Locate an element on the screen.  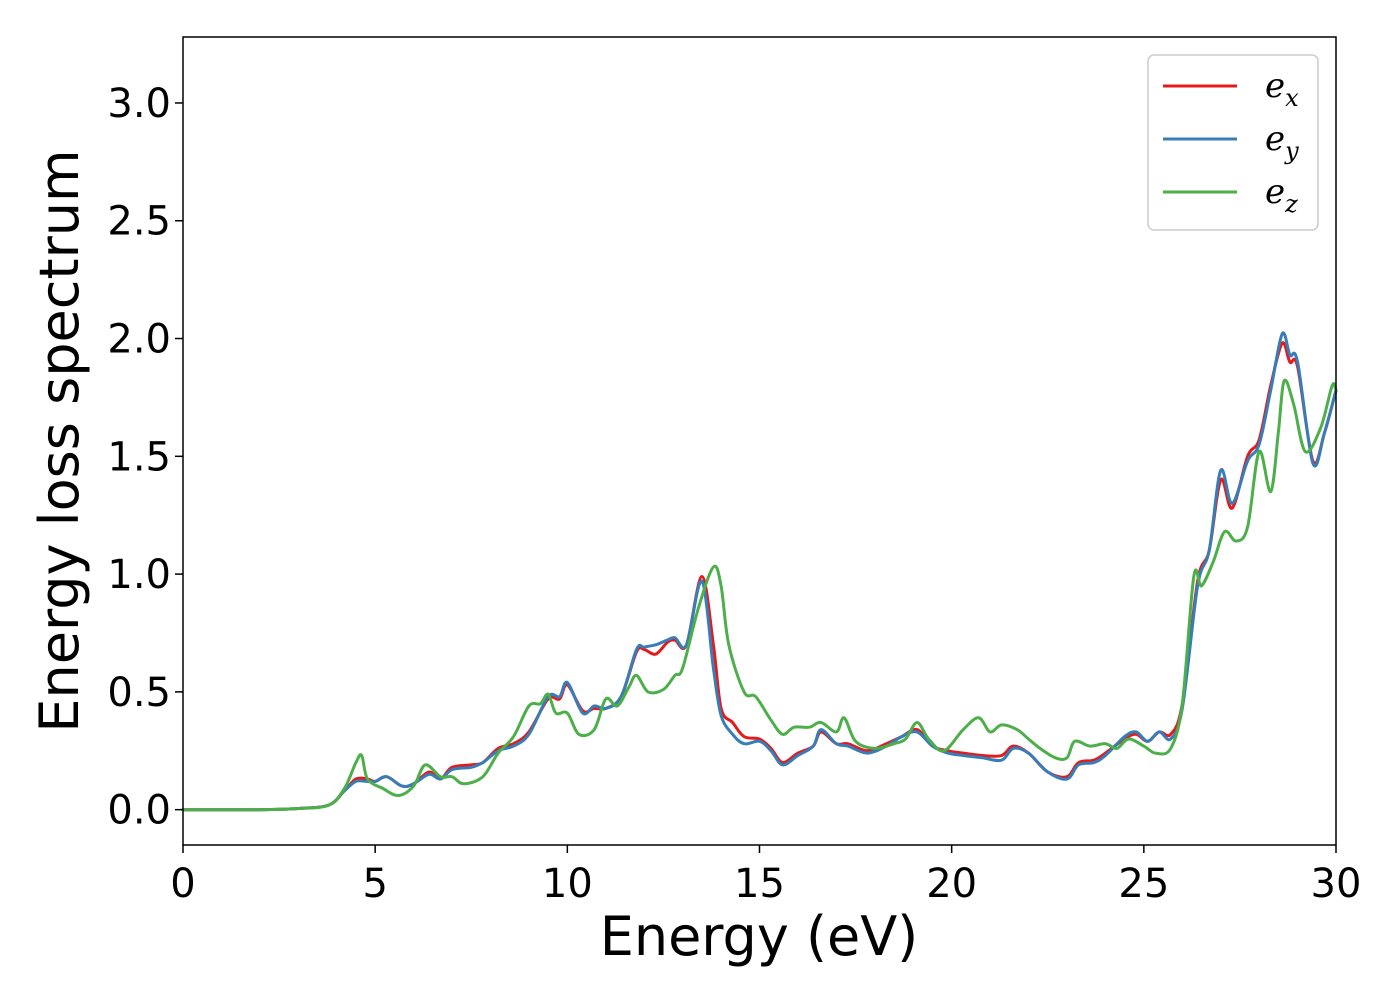
y-tick-label: 3.0 is located at coordinates (139, 104).